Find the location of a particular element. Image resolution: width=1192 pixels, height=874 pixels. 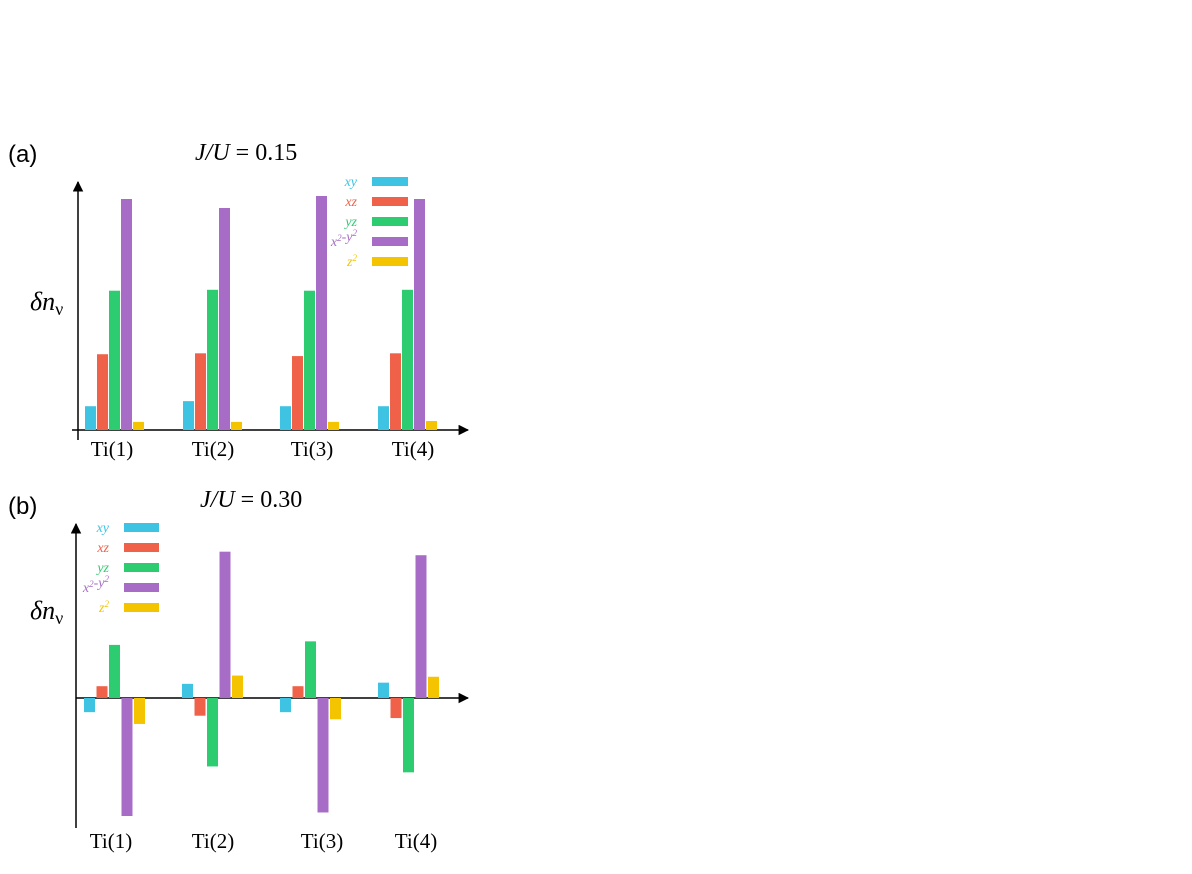

panel-a-bars is located at coordinates (261, 312).